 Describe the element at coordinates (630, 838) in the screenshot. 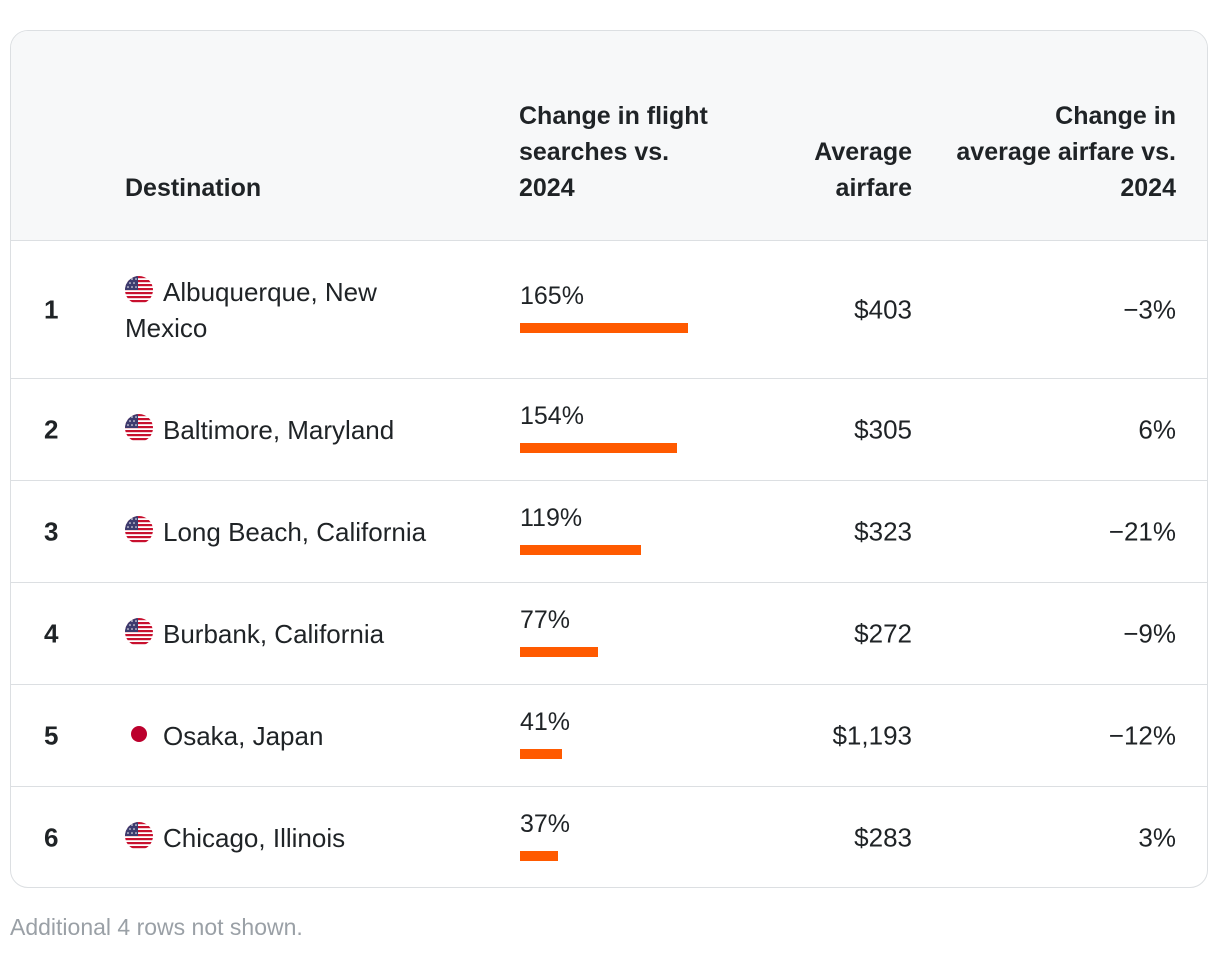

I see `search-change-cell: 37%` at that location.